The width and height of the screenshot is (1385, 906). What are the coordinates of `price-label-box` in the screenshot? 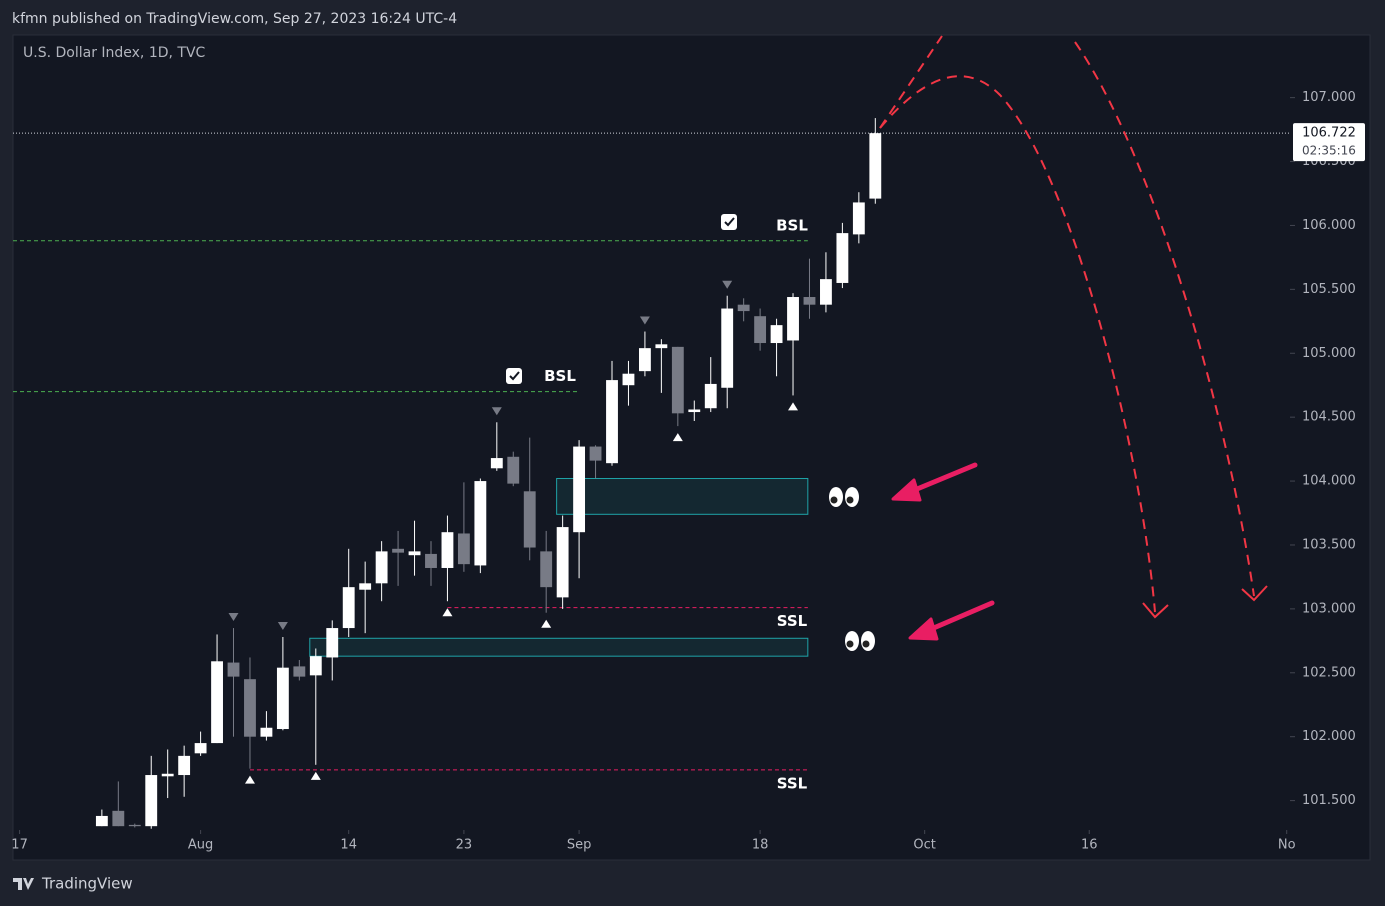 It's located at (1329, 142).